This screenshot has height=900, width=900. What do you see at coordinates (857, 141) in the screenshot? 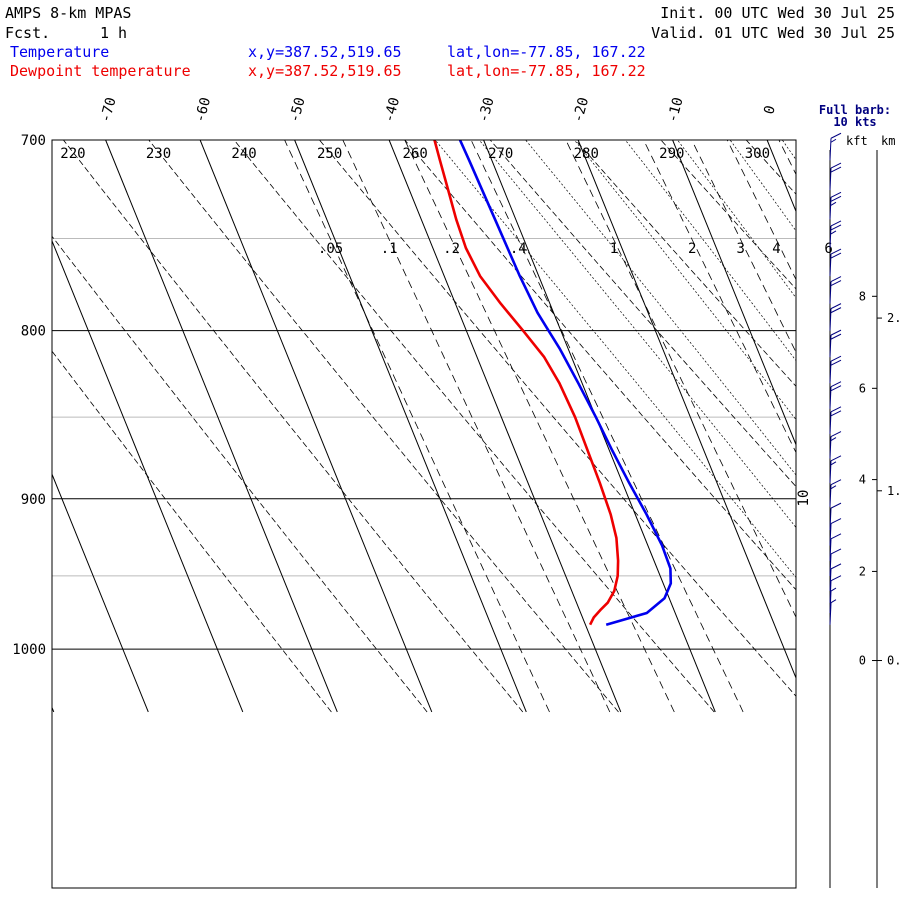
I see `kft-label: kft` at bounding box center [857, 141].